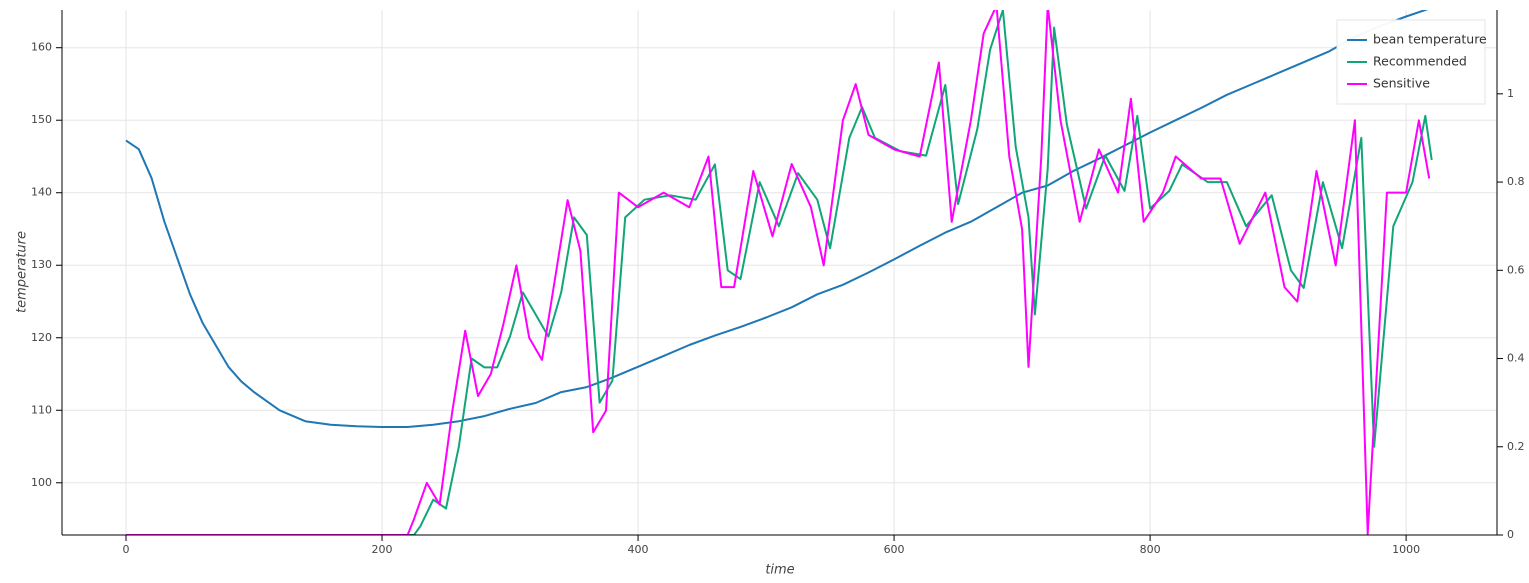  Describe the element at coordinates (41, 47) in the screenshot. I see `y-tick-label: 160` at that location.